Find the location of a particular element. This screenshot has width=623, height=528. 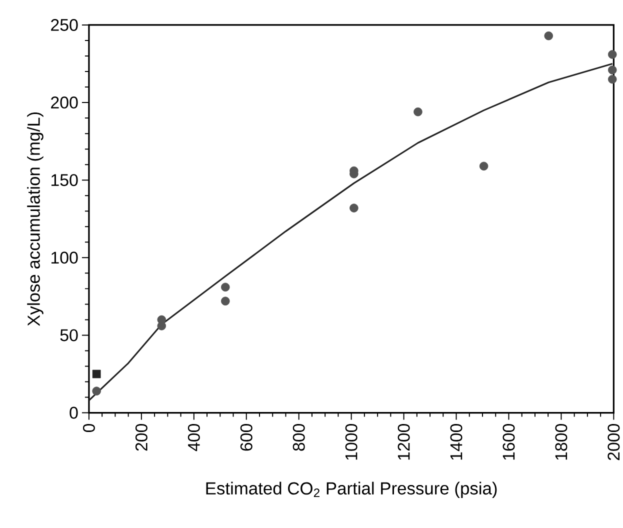

x-tick-label: 1400 is located at coordinates (456, 442).